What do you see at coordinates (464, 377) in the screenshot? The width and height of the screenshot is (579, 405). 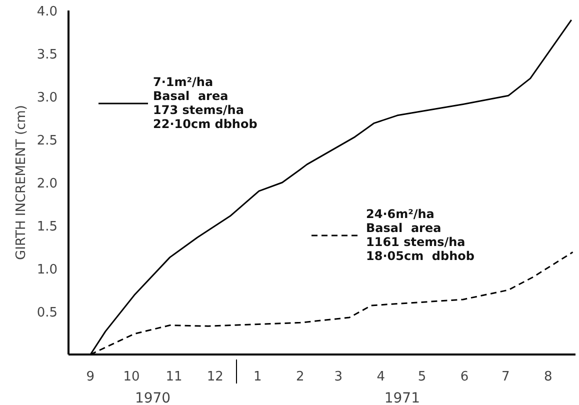 I see `x-tick-label: 6` at bounding box center [464, 377].